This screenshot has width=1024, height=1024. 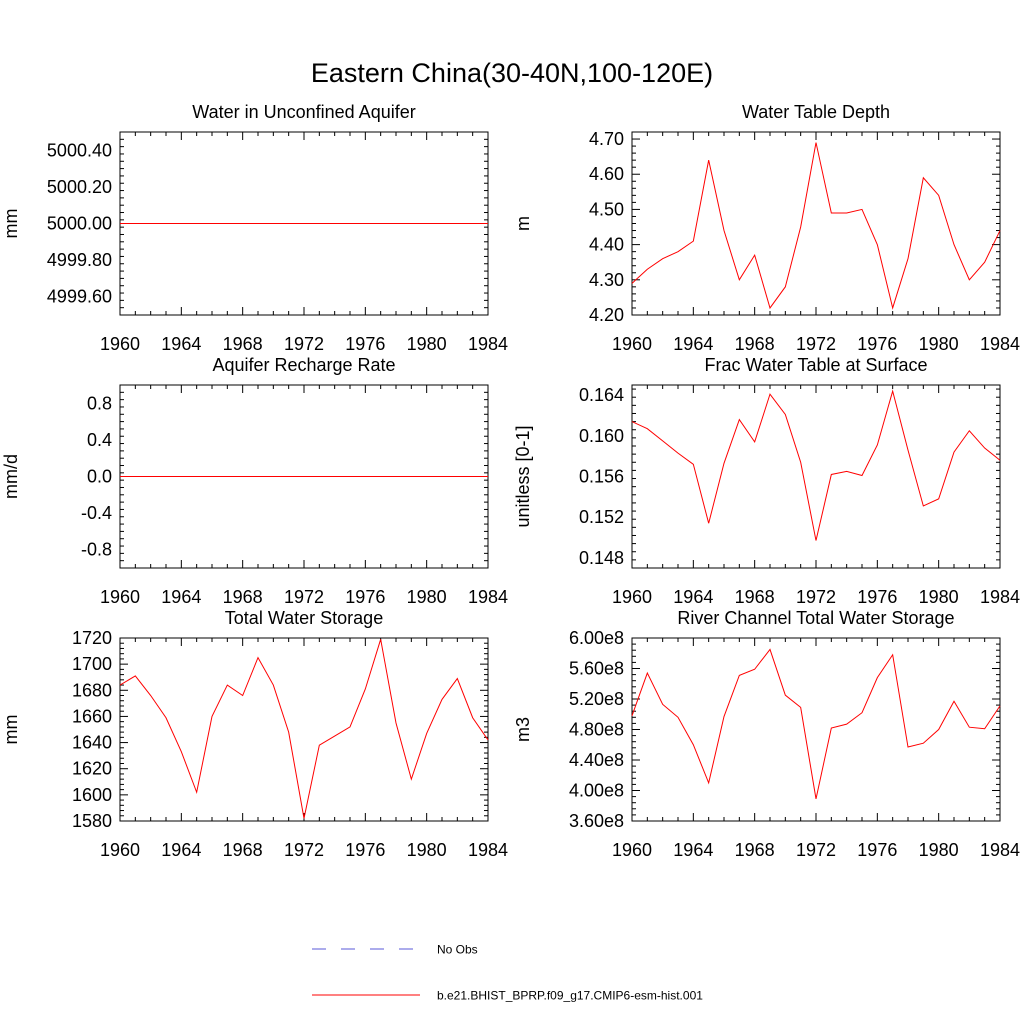 What do you see at coordinates (523, 476) in the screenshot?
I see `y-axis-label: unitless [0-1]` at bounding box center [523, 476].